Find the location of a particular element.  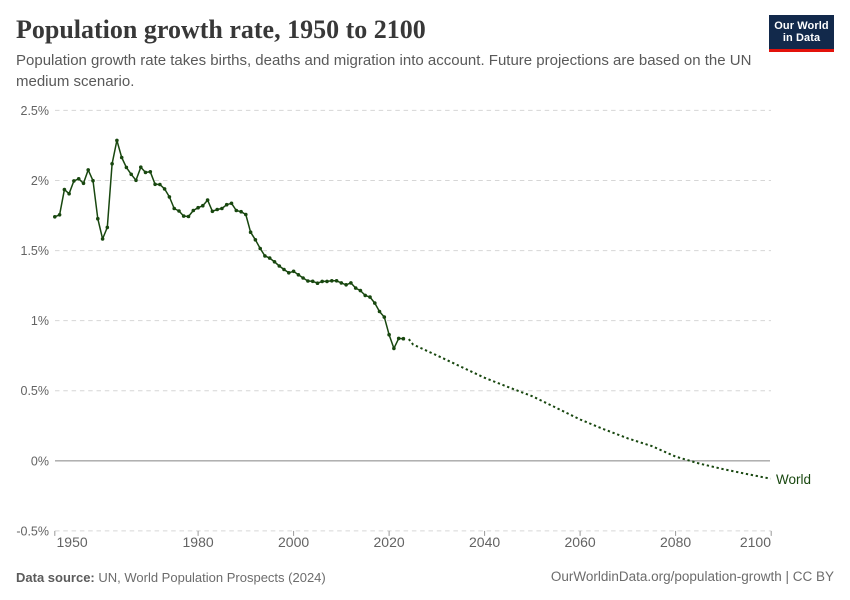

svg-text: 2060 is located at coordinates (580, 542).